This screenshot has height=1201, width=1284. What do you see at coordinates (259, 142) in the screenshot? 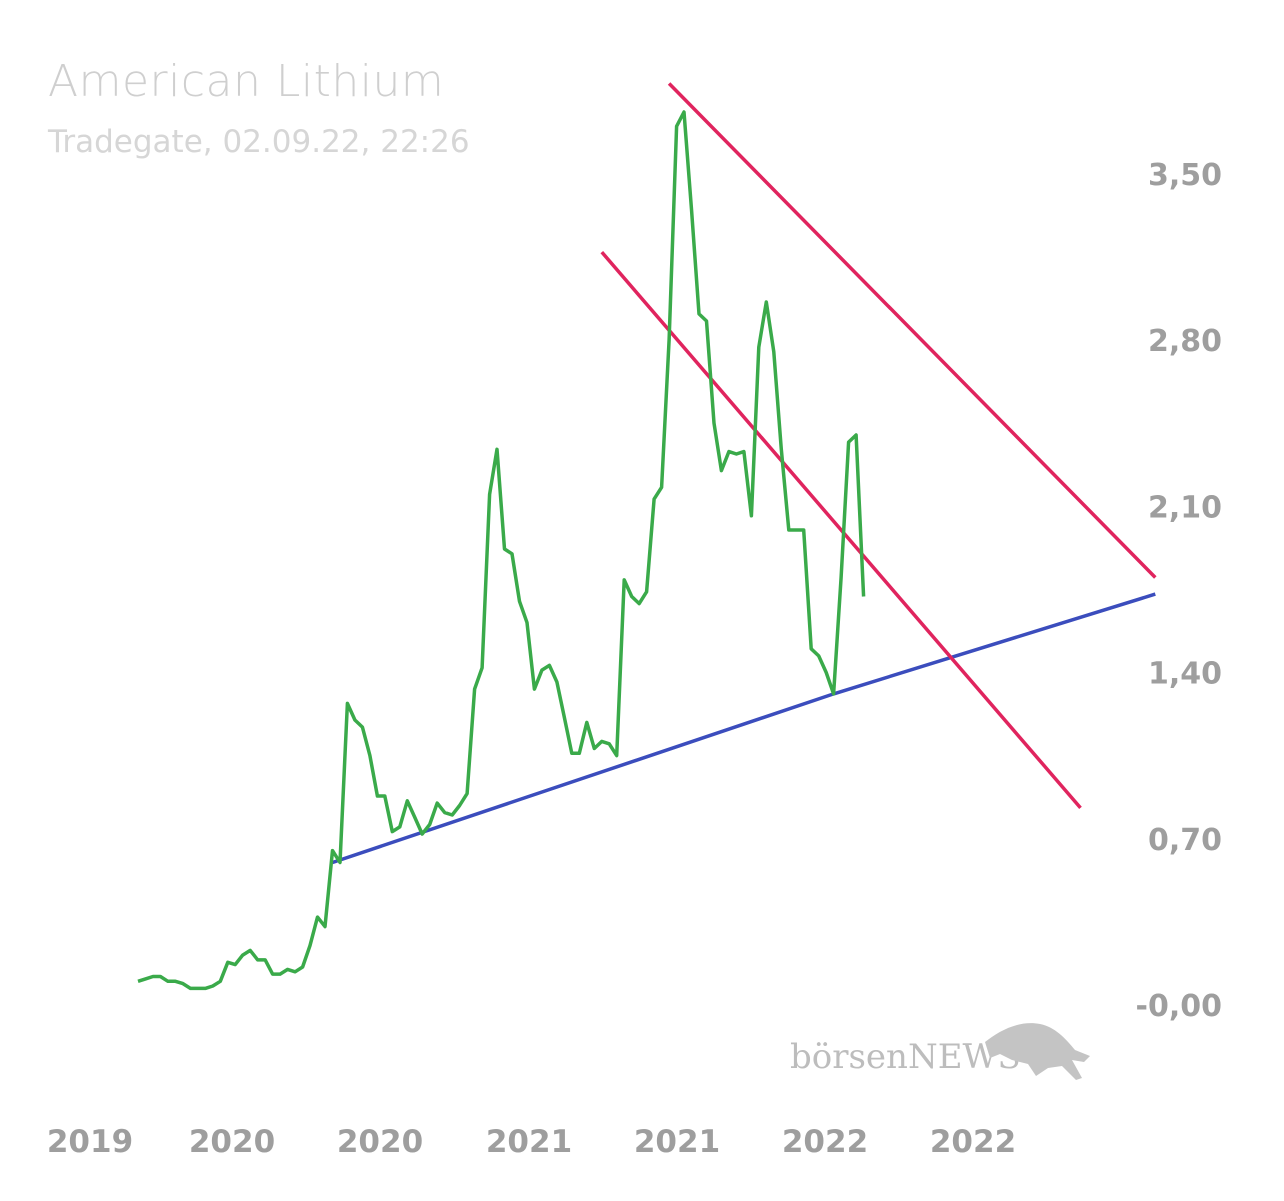
I see `chart-subtitle: Tradegate, 02.09.22, 22:26` at bounding box center [259, 142].